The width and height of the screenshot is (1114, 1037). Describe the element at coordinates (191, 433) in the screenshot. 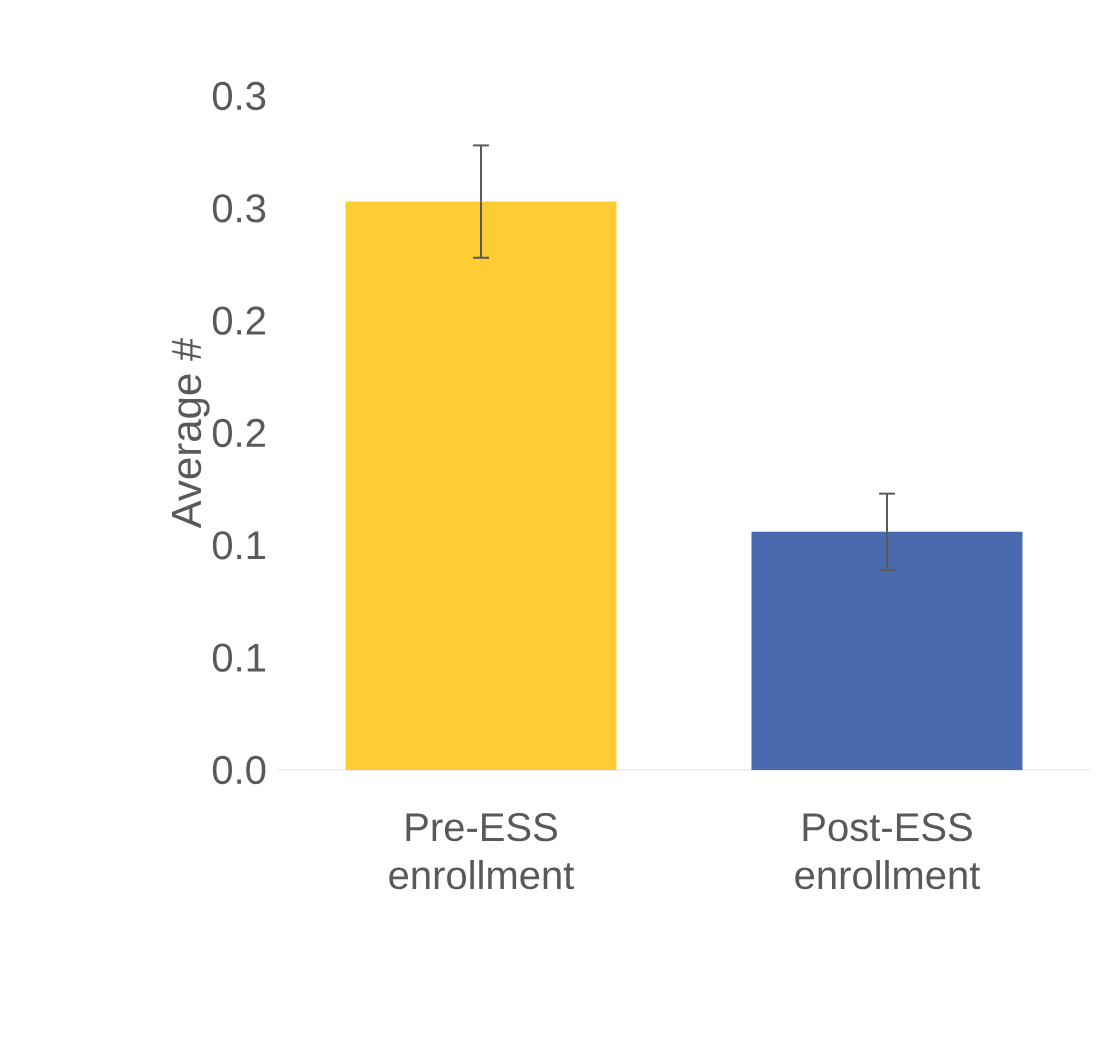

I see `y-axis-title: Average #` at that location.